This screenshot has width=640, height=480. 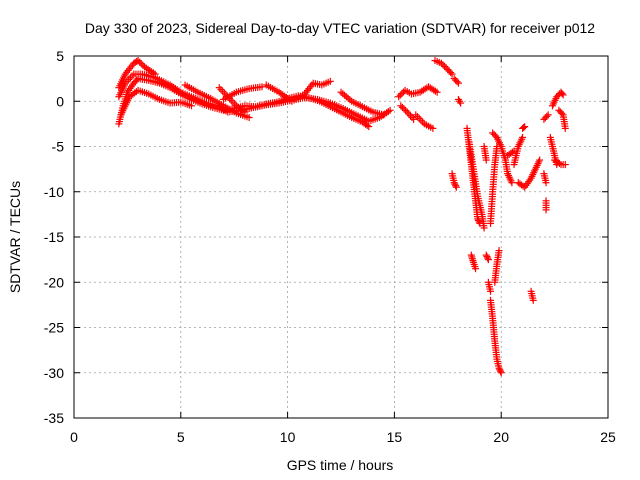 What do you see at coordinates (54, 282) in the screenshot?
I see `y-tick-label: -20` at bounding box center [54, 282].